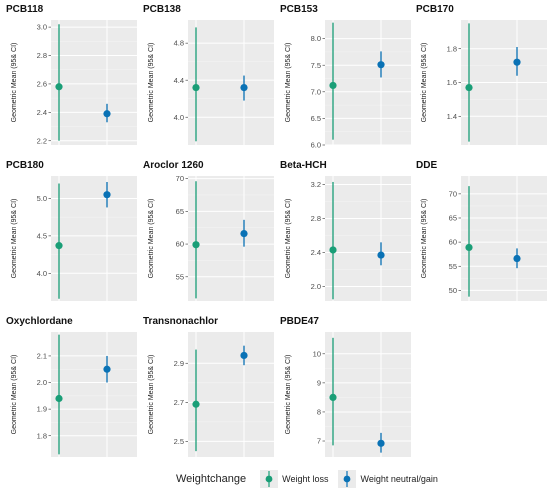 The height and width of the screenshot is (493, 550). I want to click on panel-title: Aroclor 1260, so click(173, 165).